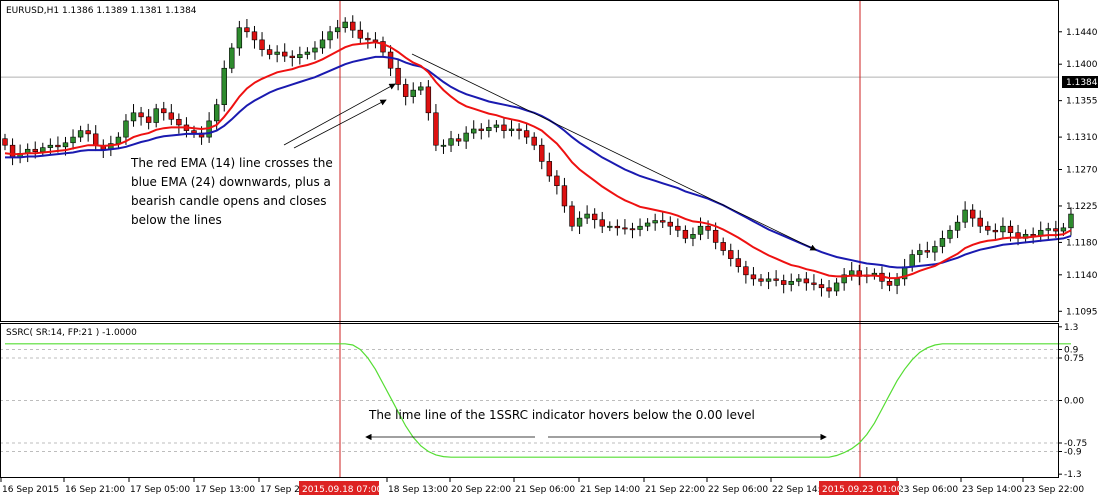 This screenshot has width=1100, height=500. I want to click on ema-cross-note-line-1: The red EMA (14) line crosses the, so click(231, 163).